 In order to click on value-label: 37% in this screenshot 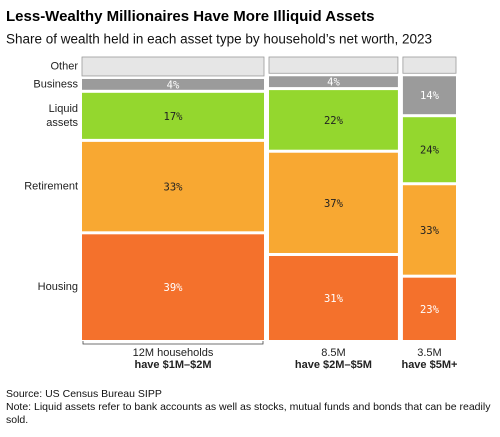, I will do `click(334, 204)`.